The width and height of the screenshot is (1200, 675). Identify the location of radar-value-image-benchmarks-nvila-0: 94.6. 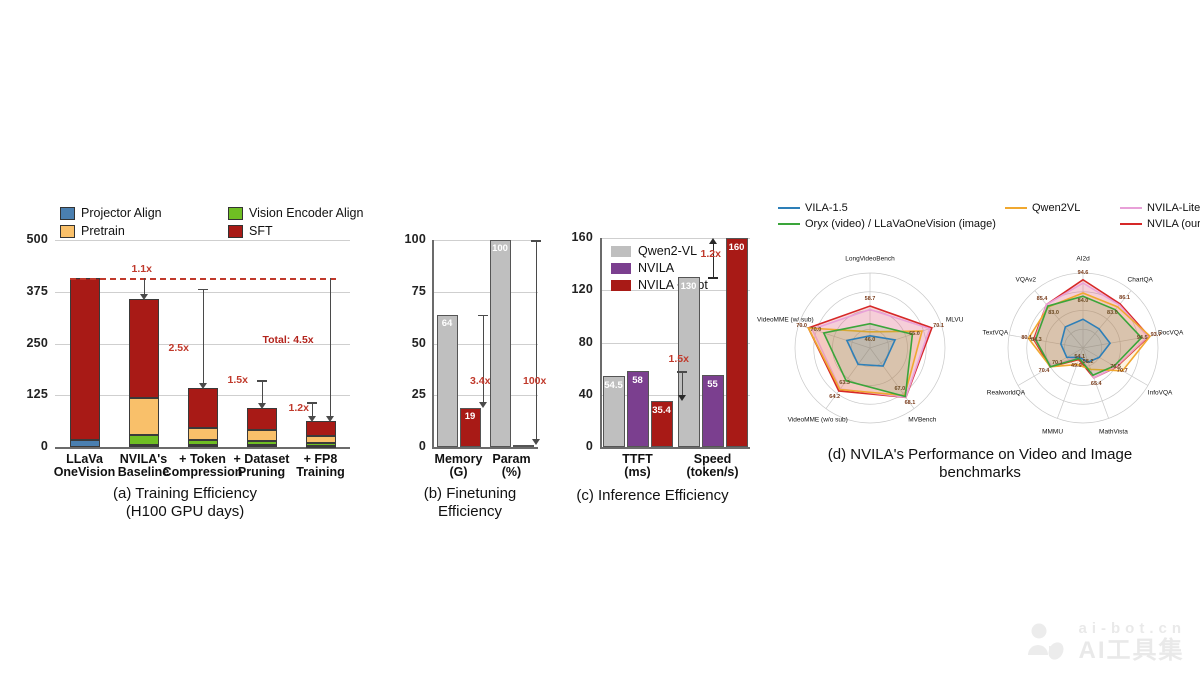
(1083, 272).